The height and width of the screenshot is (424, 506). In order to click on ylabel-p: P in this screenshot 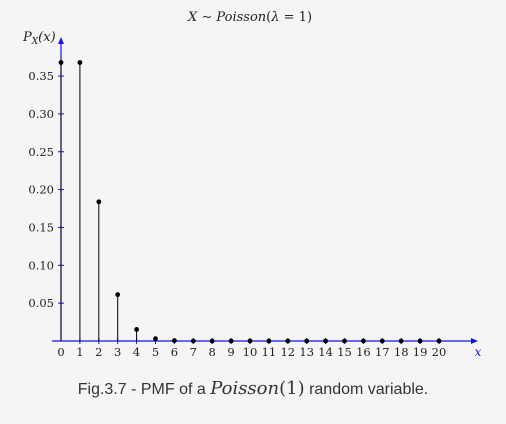, I will do `click(27, 37)`.